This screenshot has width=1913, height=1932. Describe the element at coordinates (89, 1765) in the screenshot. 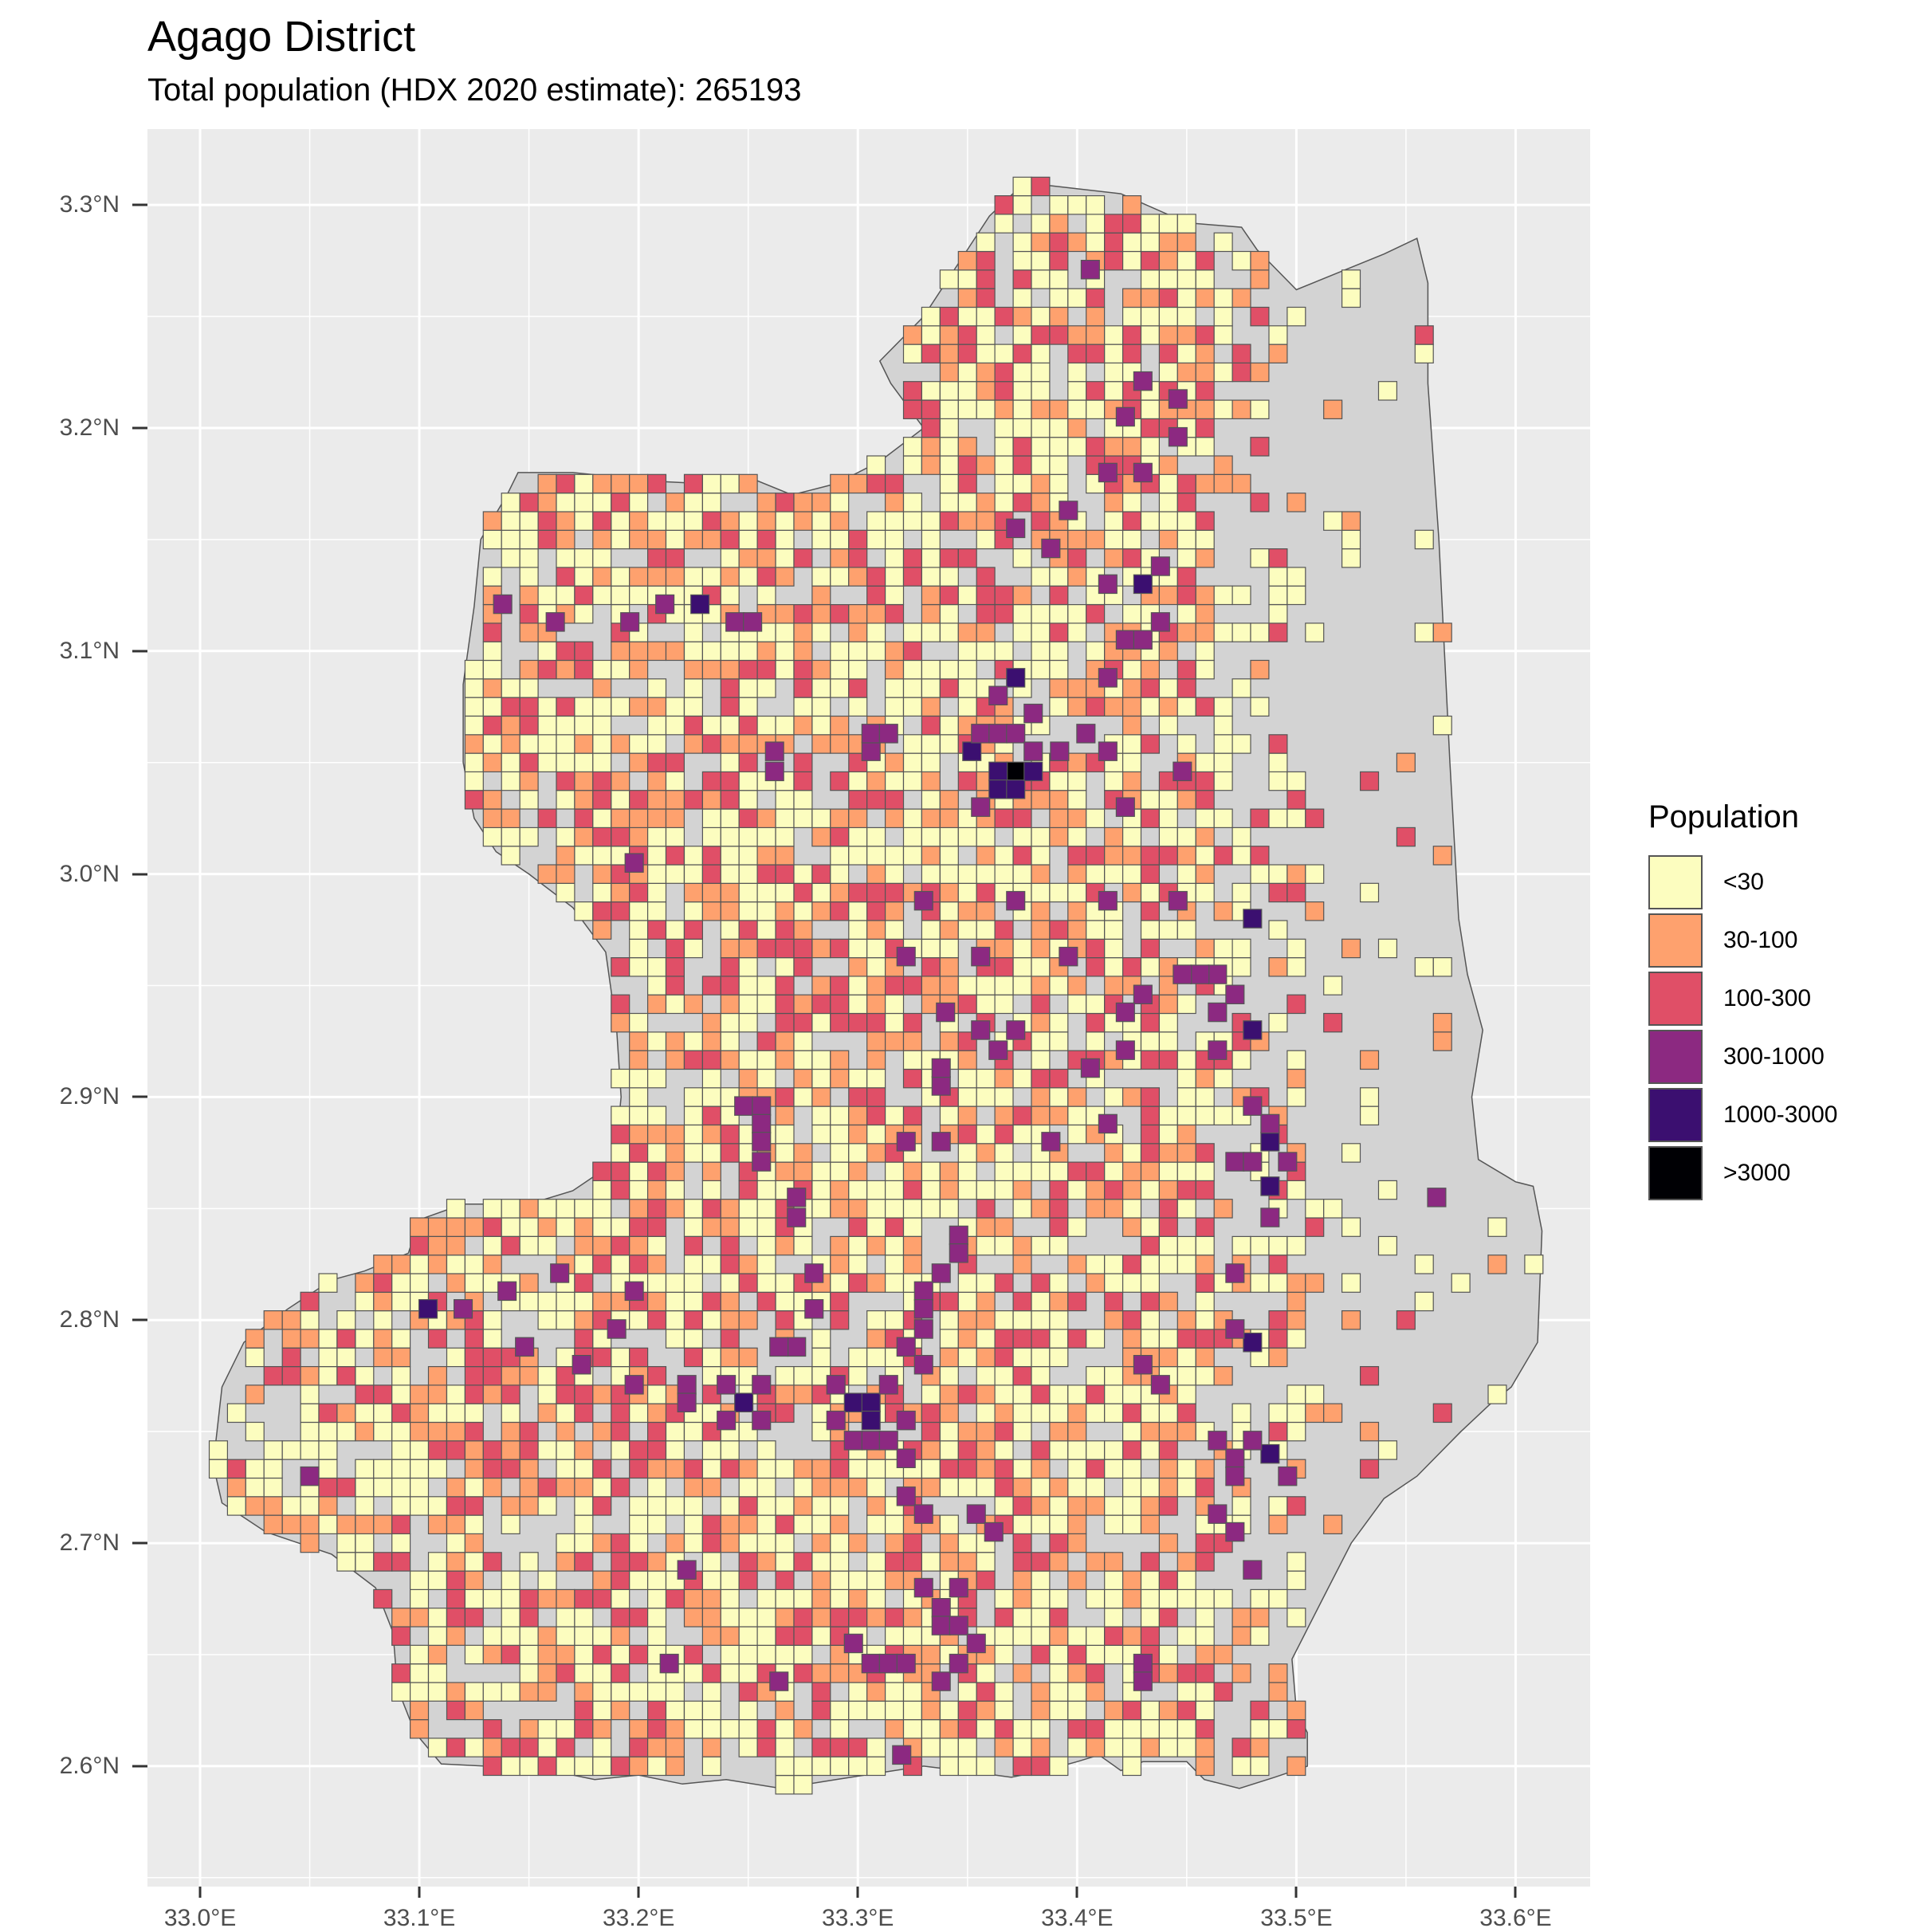

I see `y-tick-label: 2.6°N` at that location.